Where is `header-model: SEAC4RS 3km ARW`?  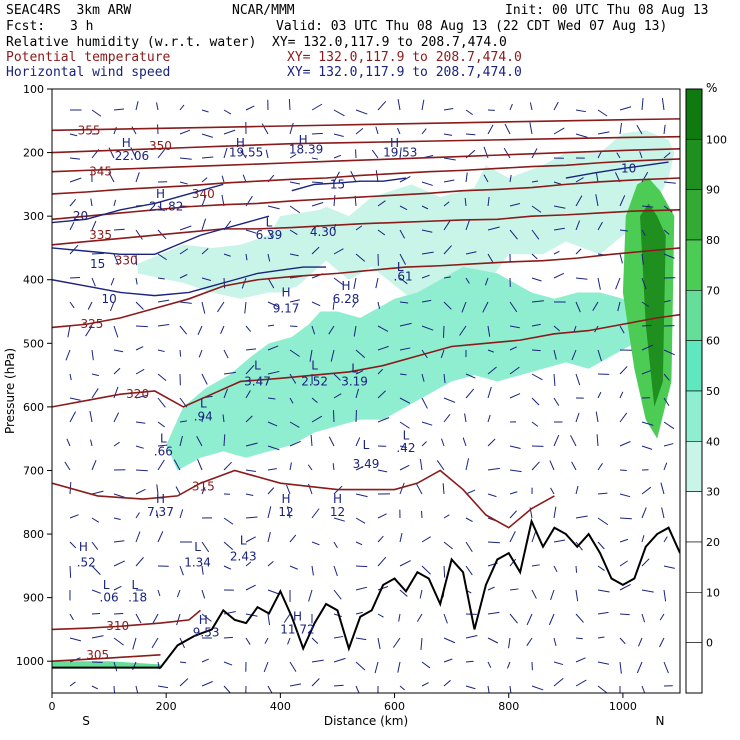 header-model: SEAC4RS 3km ARW is located at coordinates (69, 10).